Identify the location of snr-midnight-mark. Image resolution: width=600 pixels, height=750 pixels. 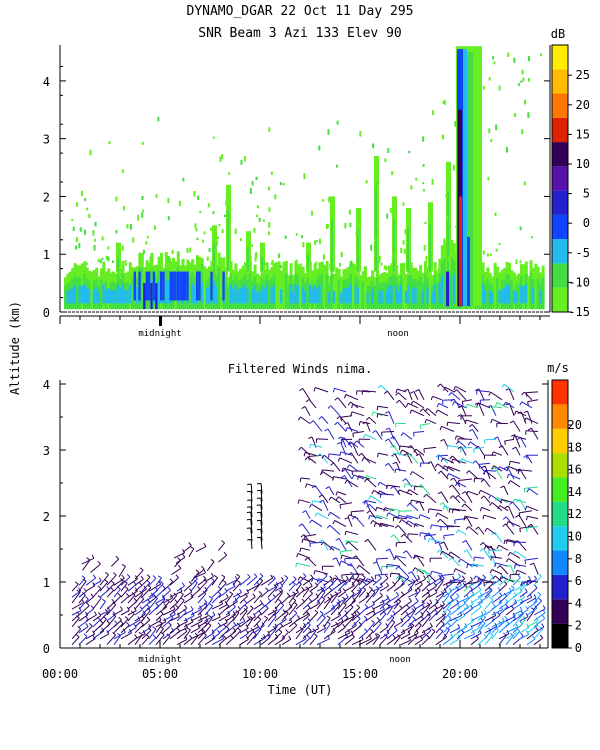
(160, 321).